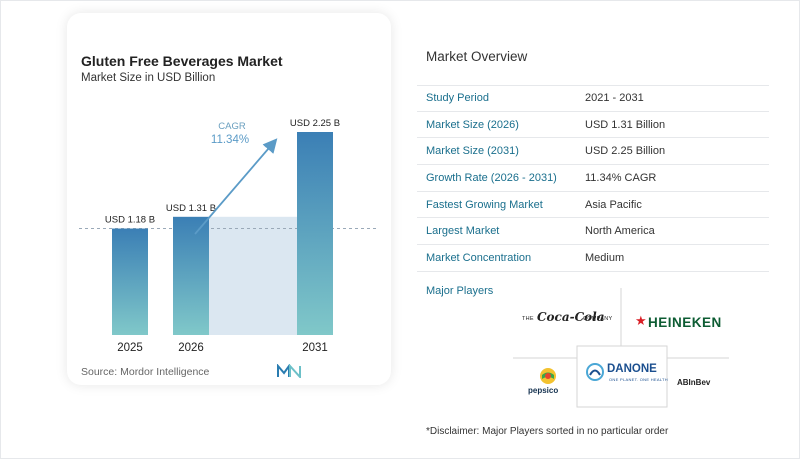 Image resolution: width=800 pixels, height=459 pixels. What do you see at coordinates (191, 275) in the screenshot?
I see `bar-2026` at bounding box center [191, 275].